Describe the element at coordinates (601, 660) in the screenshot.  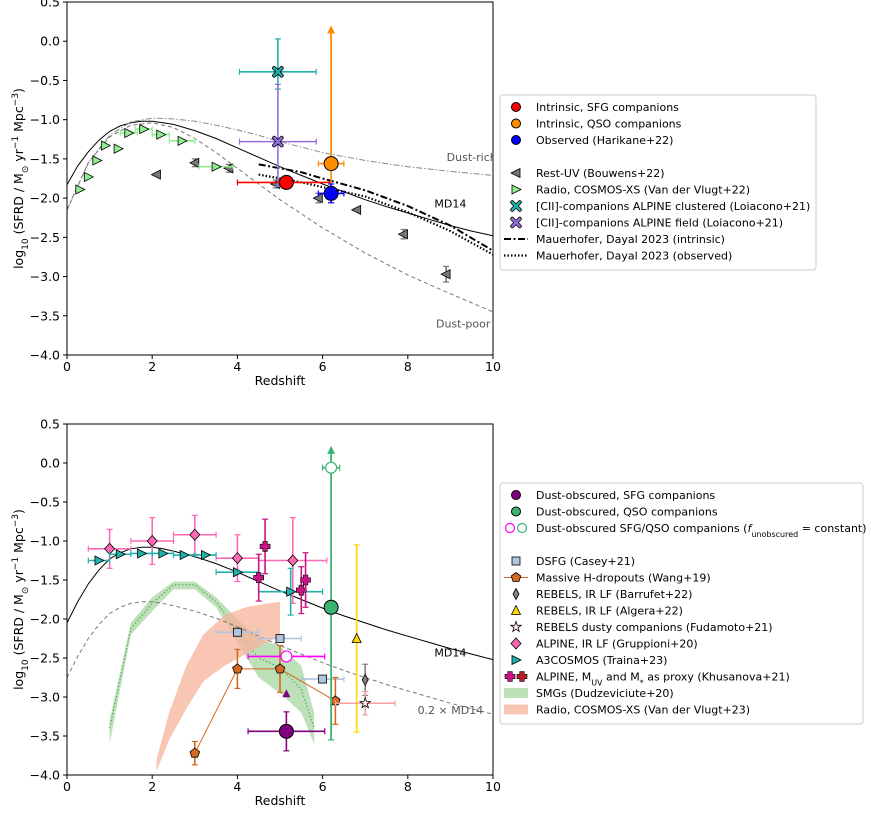
I see `legend-label: A3COSMOS (Traina+23)` at that location.